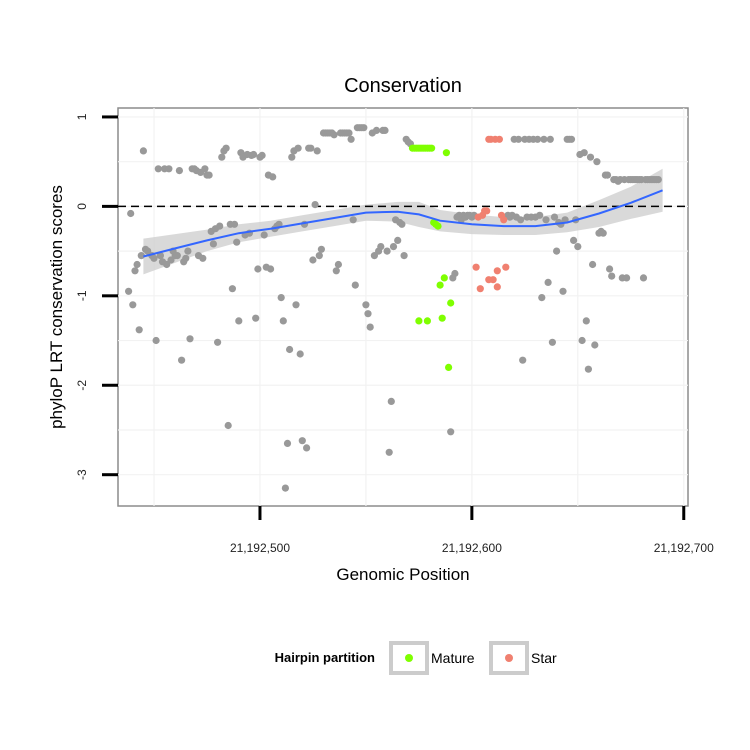 The image size is (750, 750). Describe the element at coordinates (82, 116) in the screenshot. I see `y-tick-label: 1` at that location.